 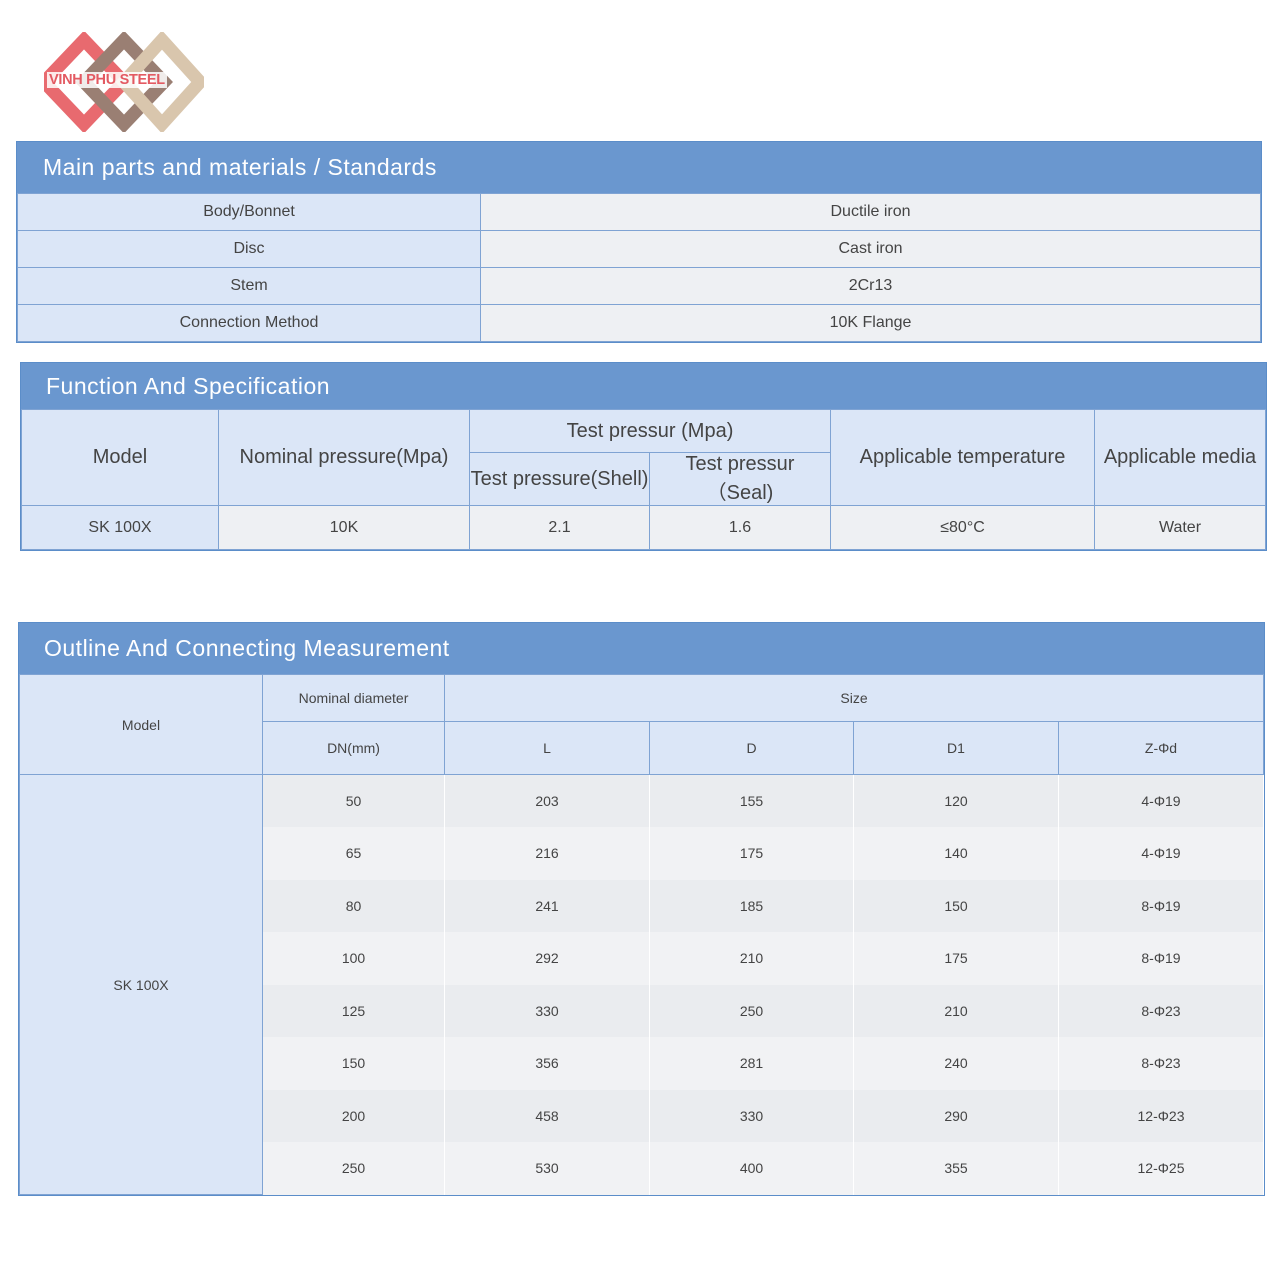 I want to click on cell-l: 292, so click(x=547, y=958).